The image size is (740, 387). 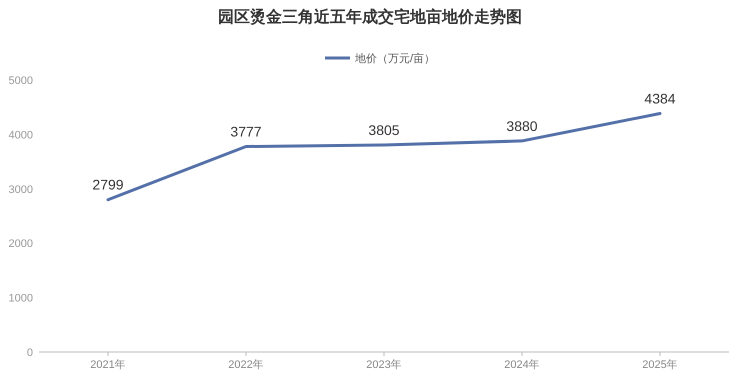 What do you see at coordinates (384, 130) in the screenshot?
I see `data-label: 3805` at bounding box center [384, 130].